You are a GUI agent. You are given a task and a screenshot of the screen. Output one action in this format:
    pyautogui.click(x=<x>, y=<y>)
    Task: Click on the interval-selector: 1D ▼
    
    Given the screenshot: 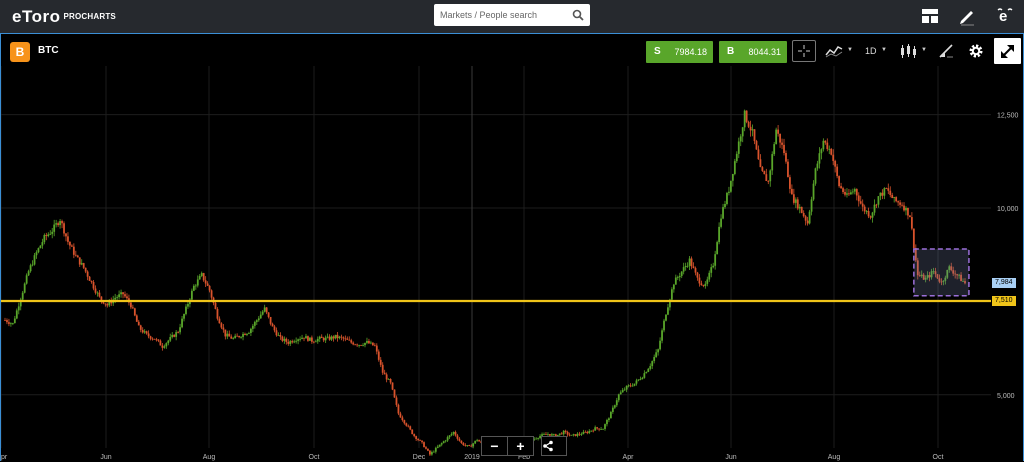 What is the action you would take?
    pyautogui.click(x=877, y=51)
    